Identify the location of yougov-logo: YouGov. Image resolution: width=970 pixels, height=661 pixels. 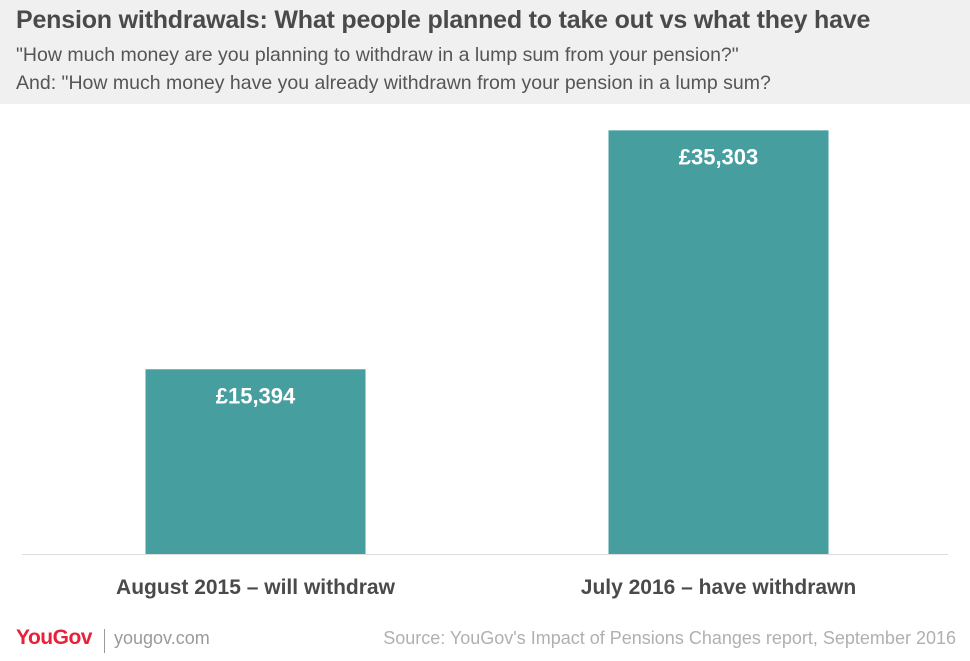
(54, 637).